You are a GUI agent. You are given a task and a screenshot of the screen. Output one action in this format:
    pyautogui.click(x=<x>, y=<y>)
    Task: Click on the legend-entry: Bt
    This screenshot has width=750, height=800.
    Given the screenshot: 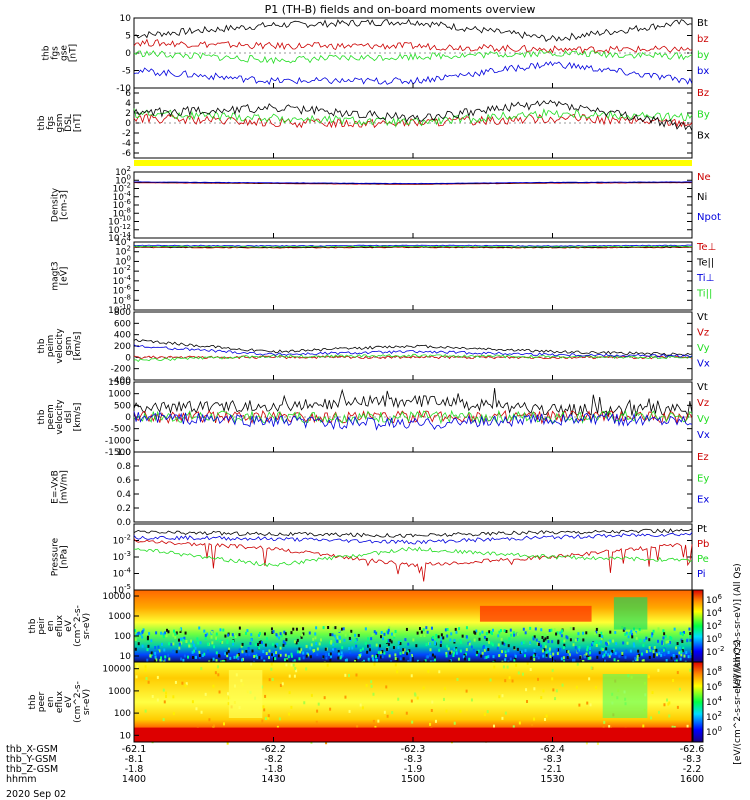 What is the action you would take?
    pyautogui.click(x=702, y=23)
    